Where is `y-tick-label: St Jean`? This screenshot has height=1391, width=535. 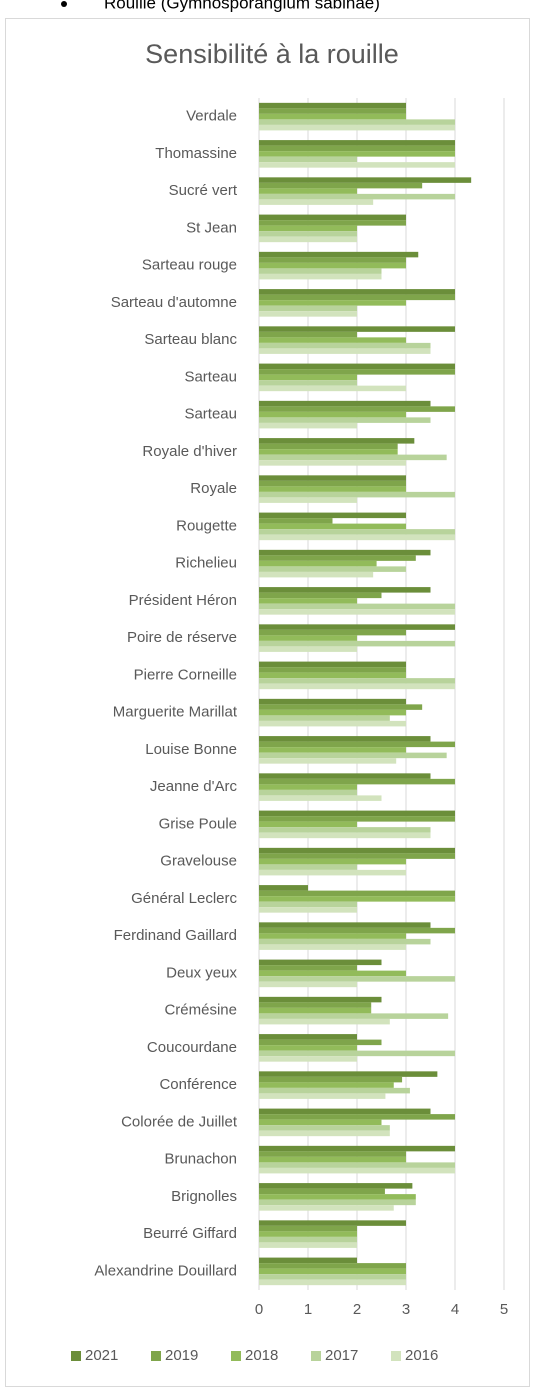
y-tick-label: St Jean is located at coordinates (211, 227).